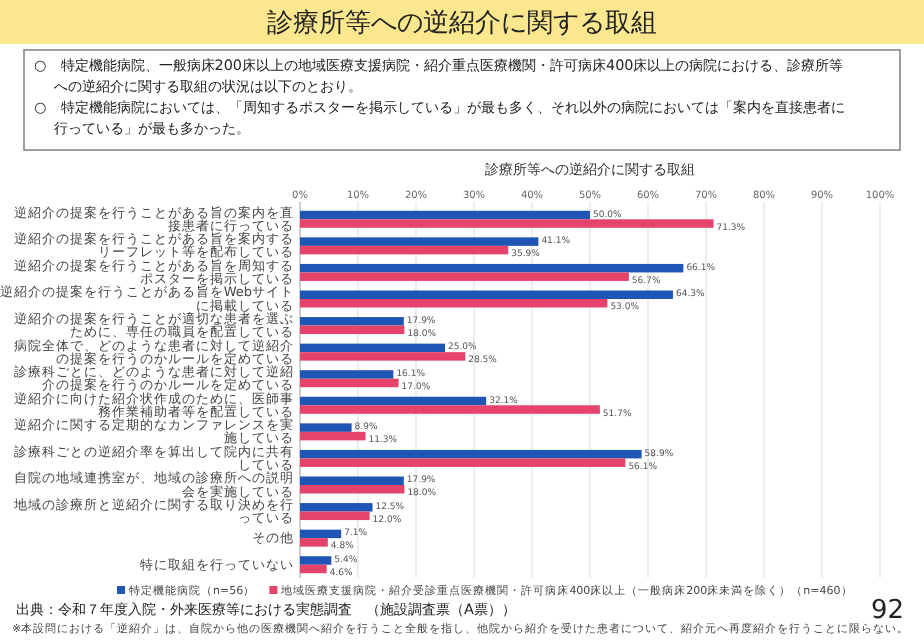  I want to click on chart-subtitle: 診療所等への逆紹介に関する取組, so click(462, 24).